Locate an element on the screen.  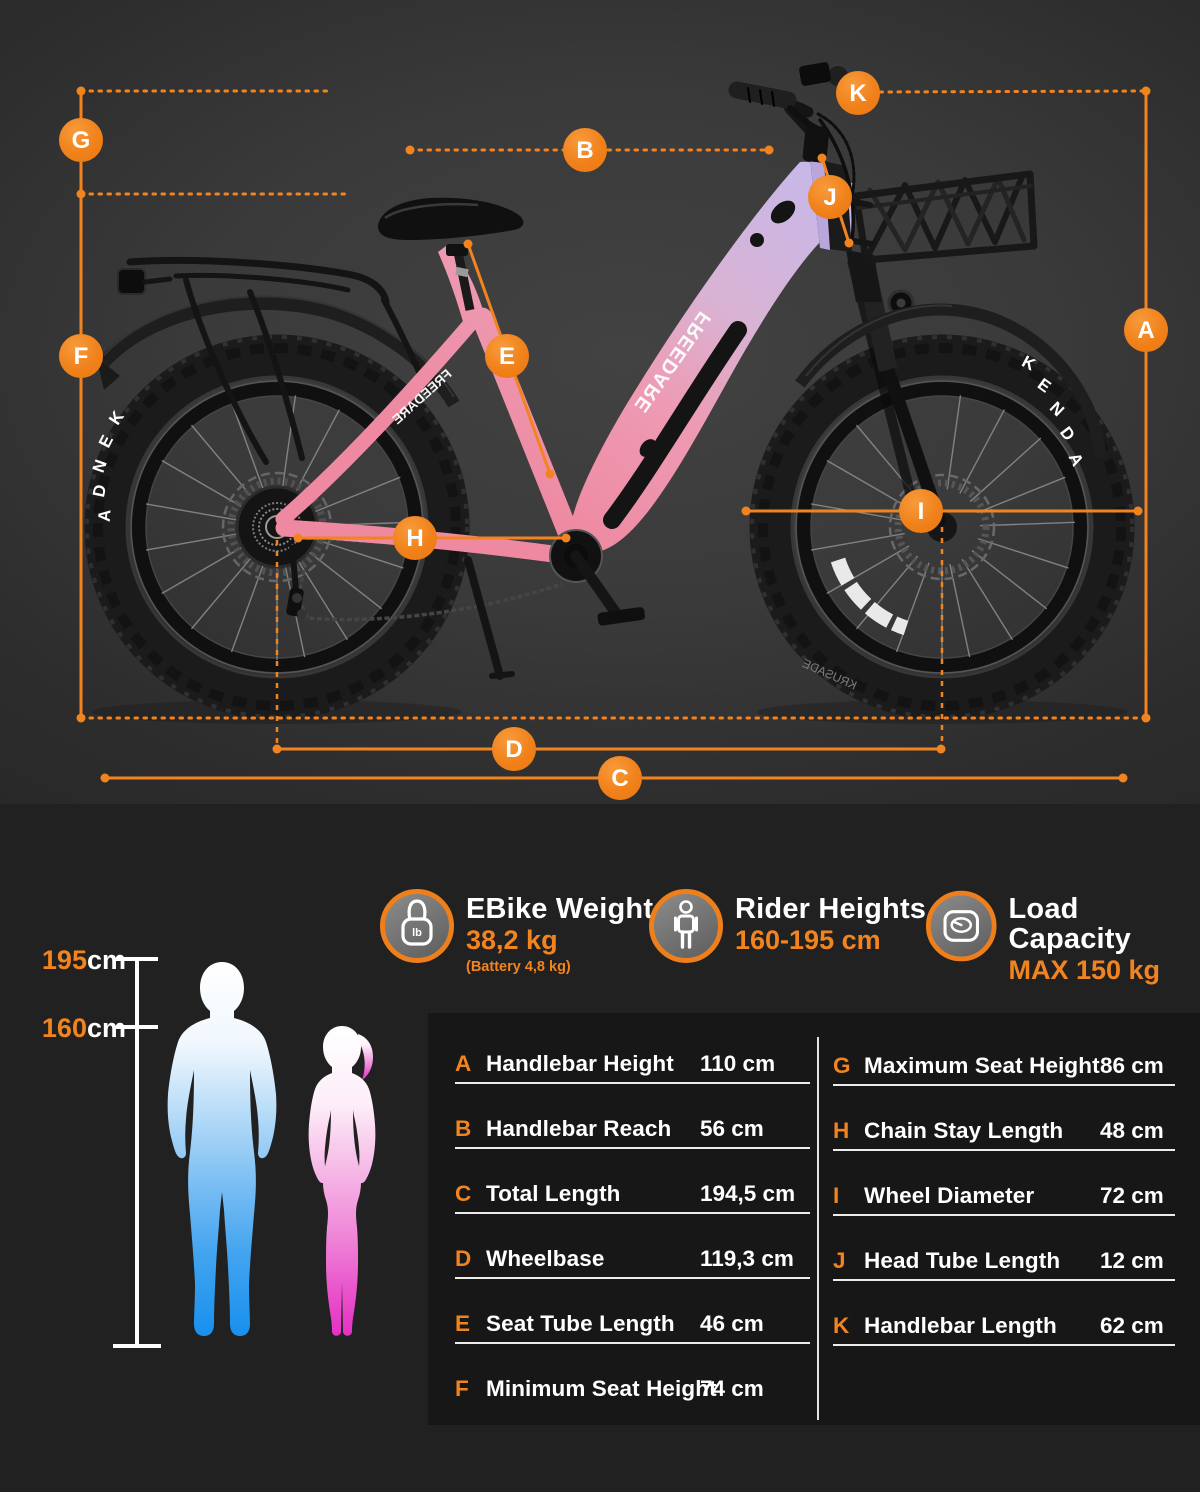
table-divider is located at coordinates (818, 1228).